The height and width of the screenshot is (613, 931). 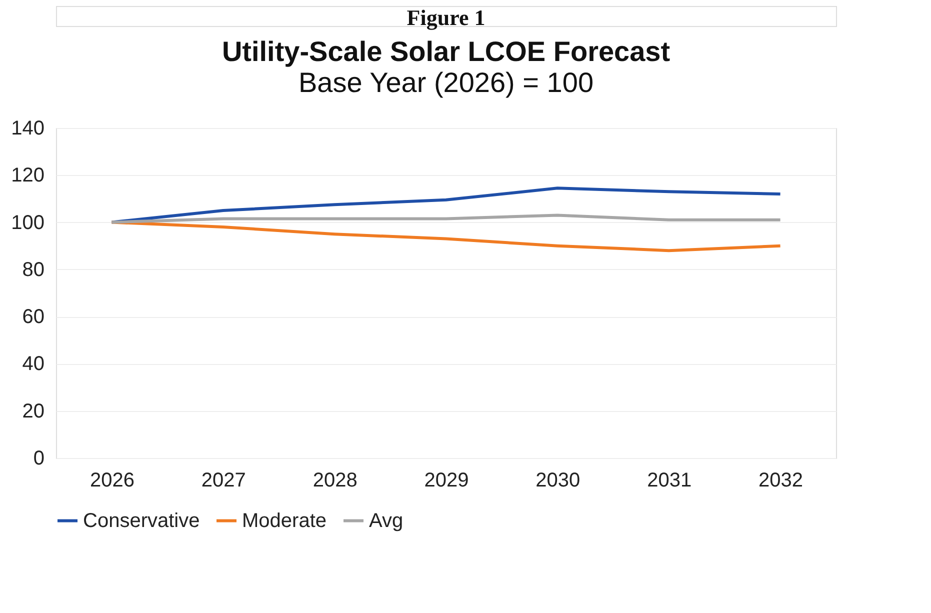 I want to click on x-tick-label: 2030, so click(x=558, y=481).